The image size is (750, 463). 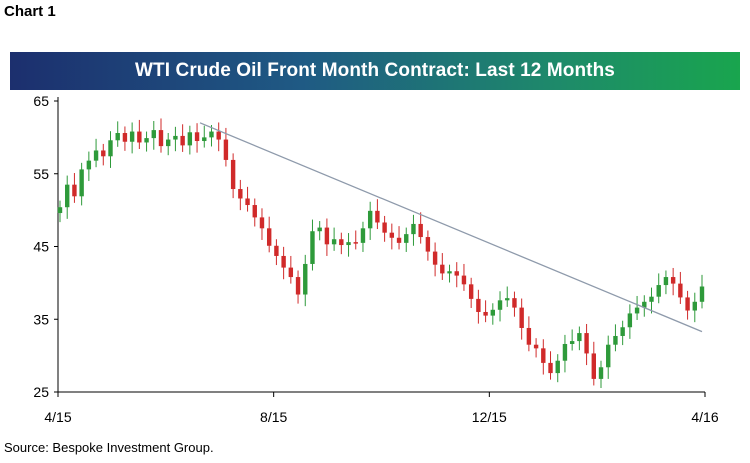 I want to click on x-tick-label: 4/16, so click(x=704, y=417).